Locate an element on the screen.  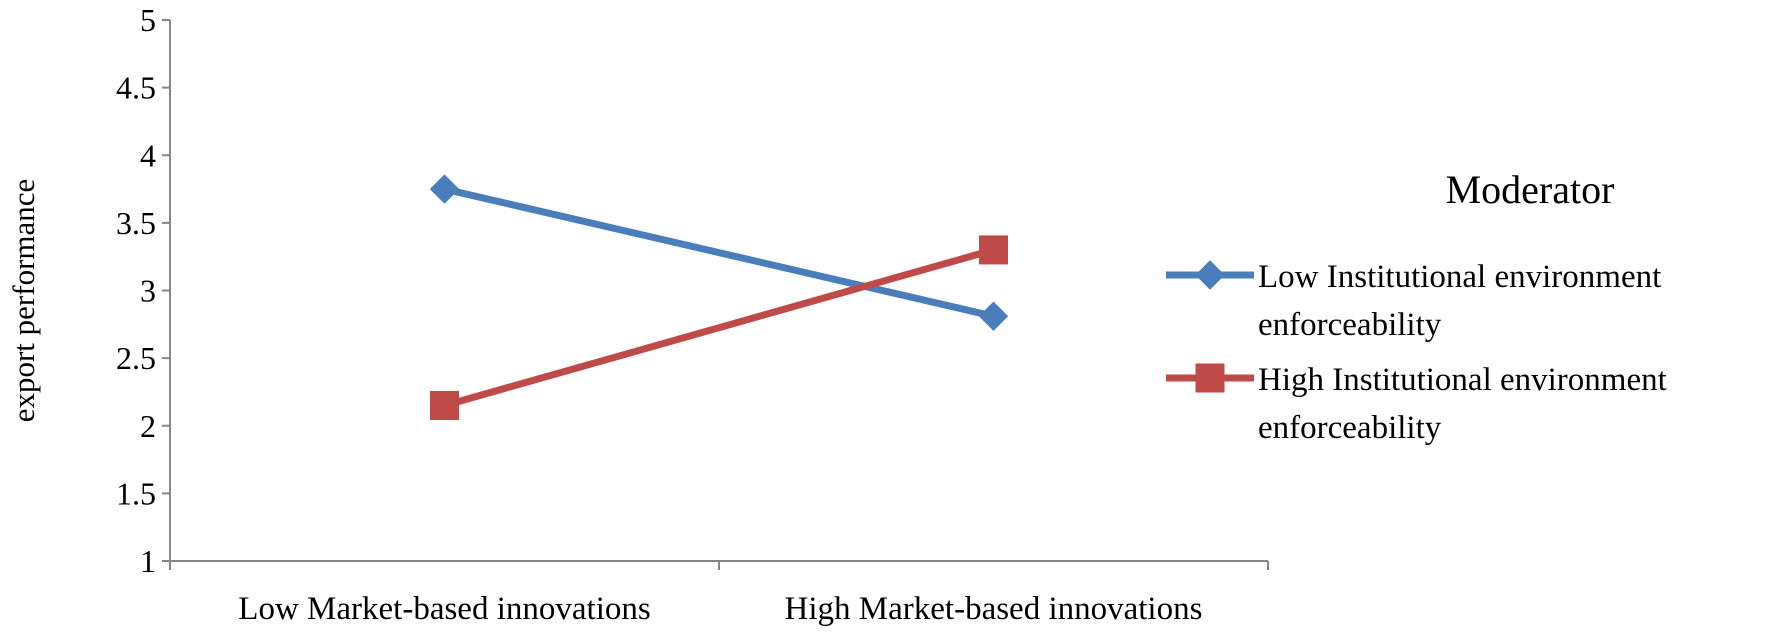
y-tick-label: 2 is located at coordinates (148, 426).